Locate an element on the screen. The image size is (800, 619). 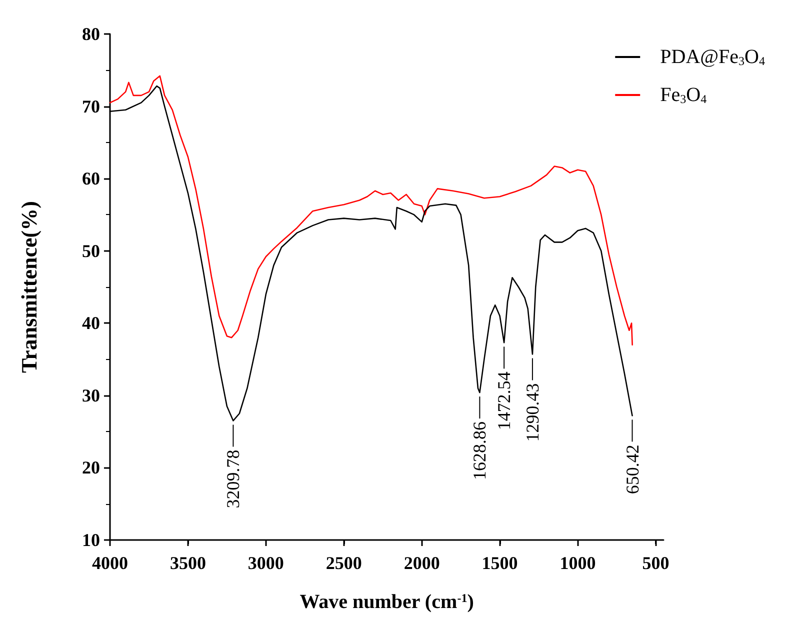
y-tick-label: 10 is located at coordinates (91, 540).